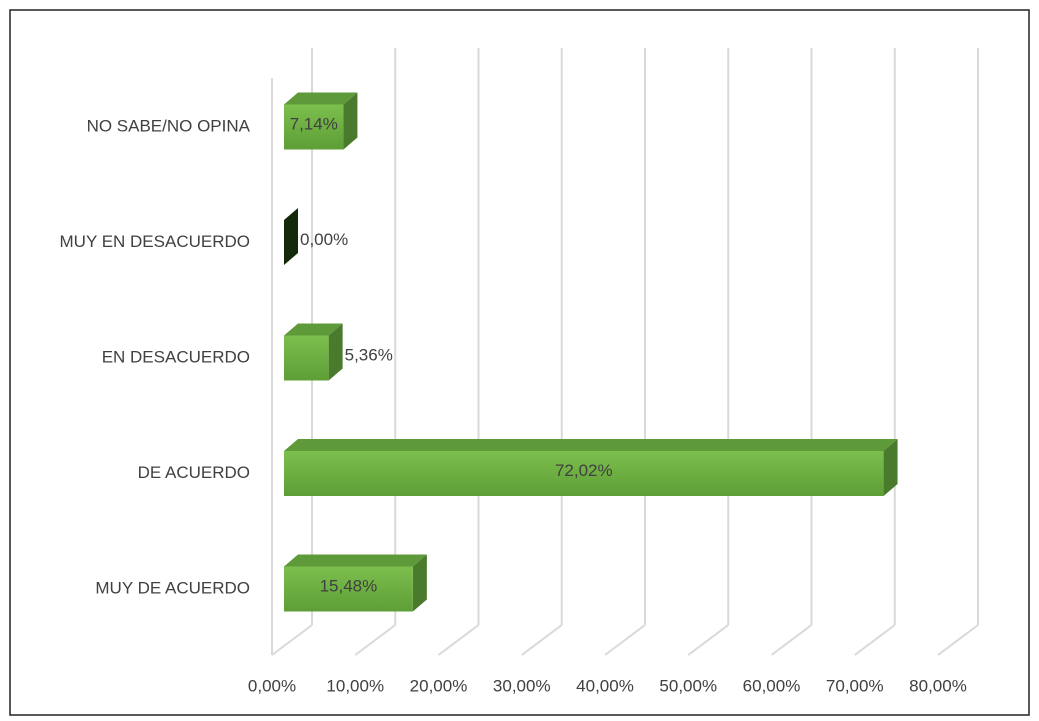  Describe the element at coordinates (272, 685) in the screenshot. I see `x-tick-label: 0,00%` at that location.